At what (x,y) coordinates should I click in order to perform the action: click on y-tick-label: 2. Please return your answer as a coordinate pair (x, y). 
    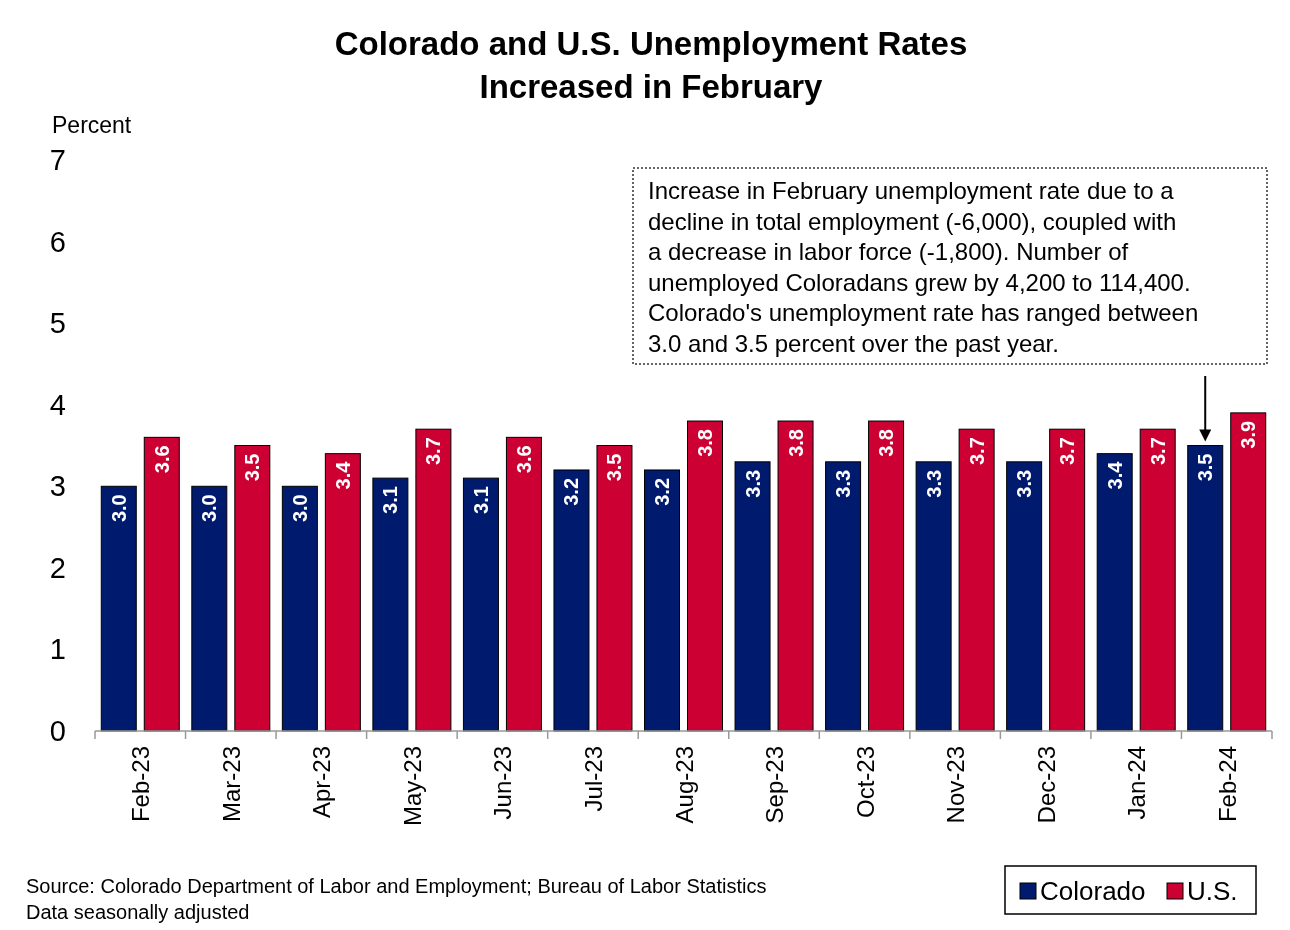
    Looking at the image, I should click on (57, 567).